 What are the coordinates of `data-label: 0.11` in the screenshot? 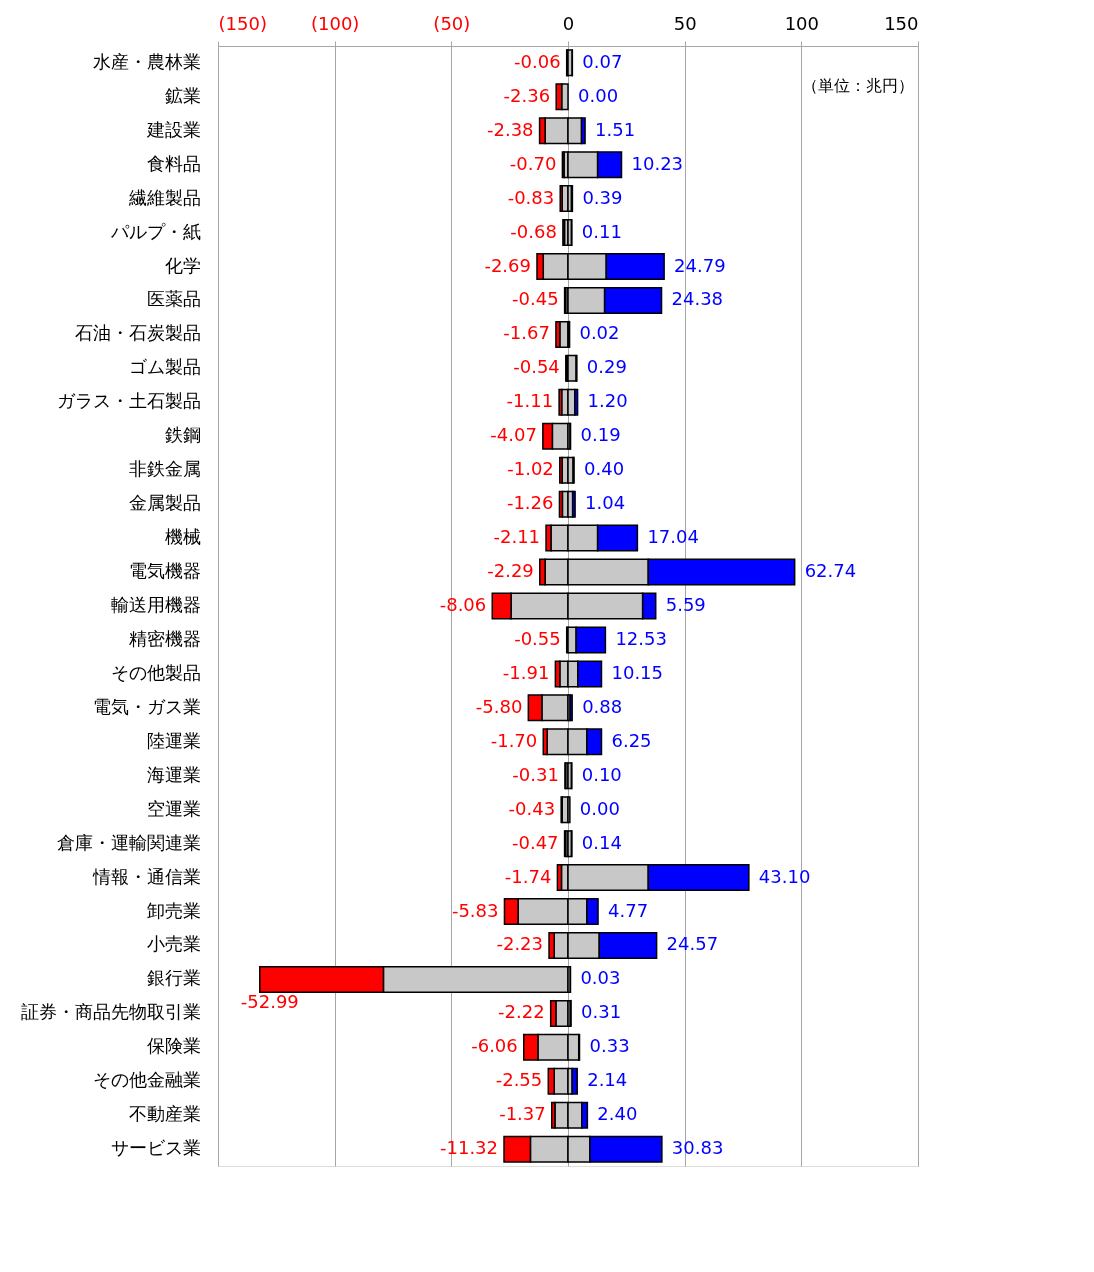 It's located at (601, 231).